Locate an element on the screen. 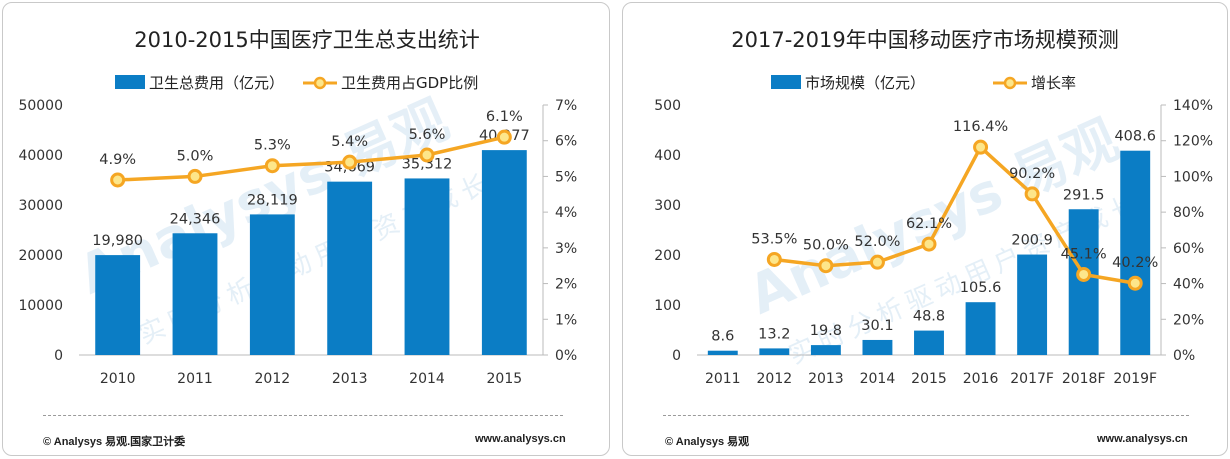 The image size is (1230, 459). chart-title: 2017-2019年中国移动医疗市场规模预测 is located at coordinates (924, 40).